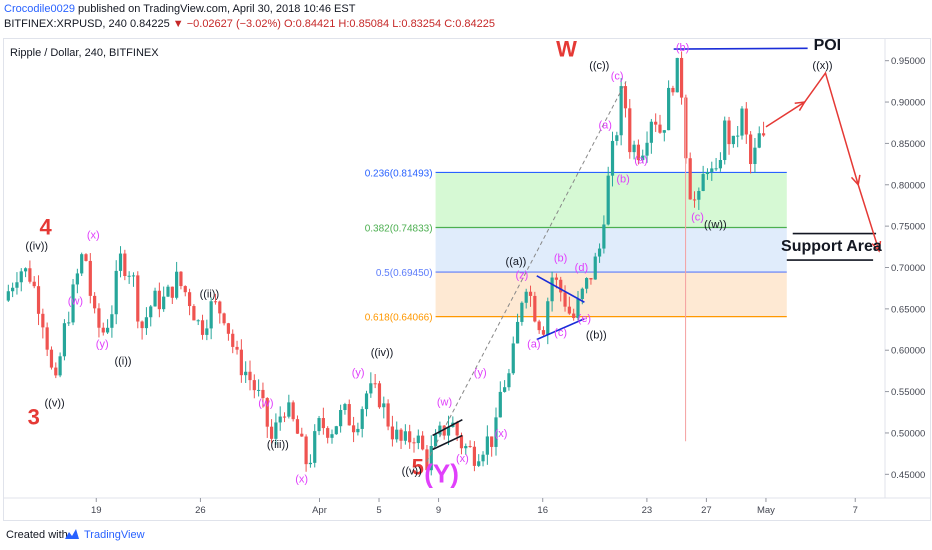  What do you see at coordinates (34, 417) in the screenshot?
I see `wave-label-1: 3` at bounding box center [34, 417].